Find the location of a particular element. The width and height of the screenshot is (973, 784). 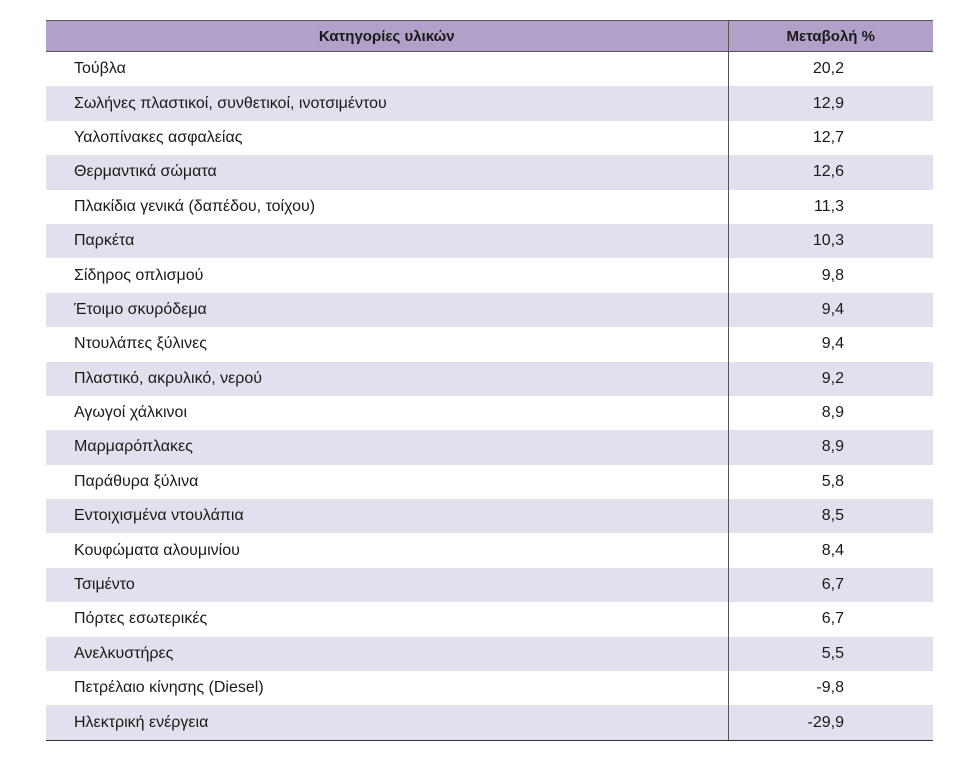

table-row: Πετρέλαιο κίνησης (Diesel) -9,8 is located at coordinates (489, 688).